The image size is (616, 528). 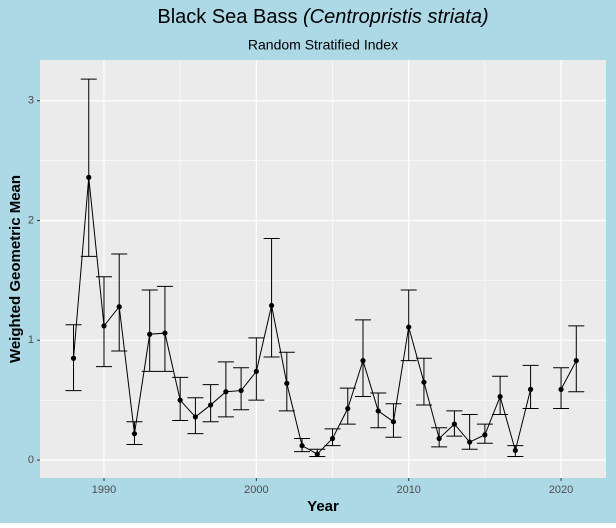 I want to click on chart-title: Black Sea Bass (Centropristis striata), so click(x=322, y=17).